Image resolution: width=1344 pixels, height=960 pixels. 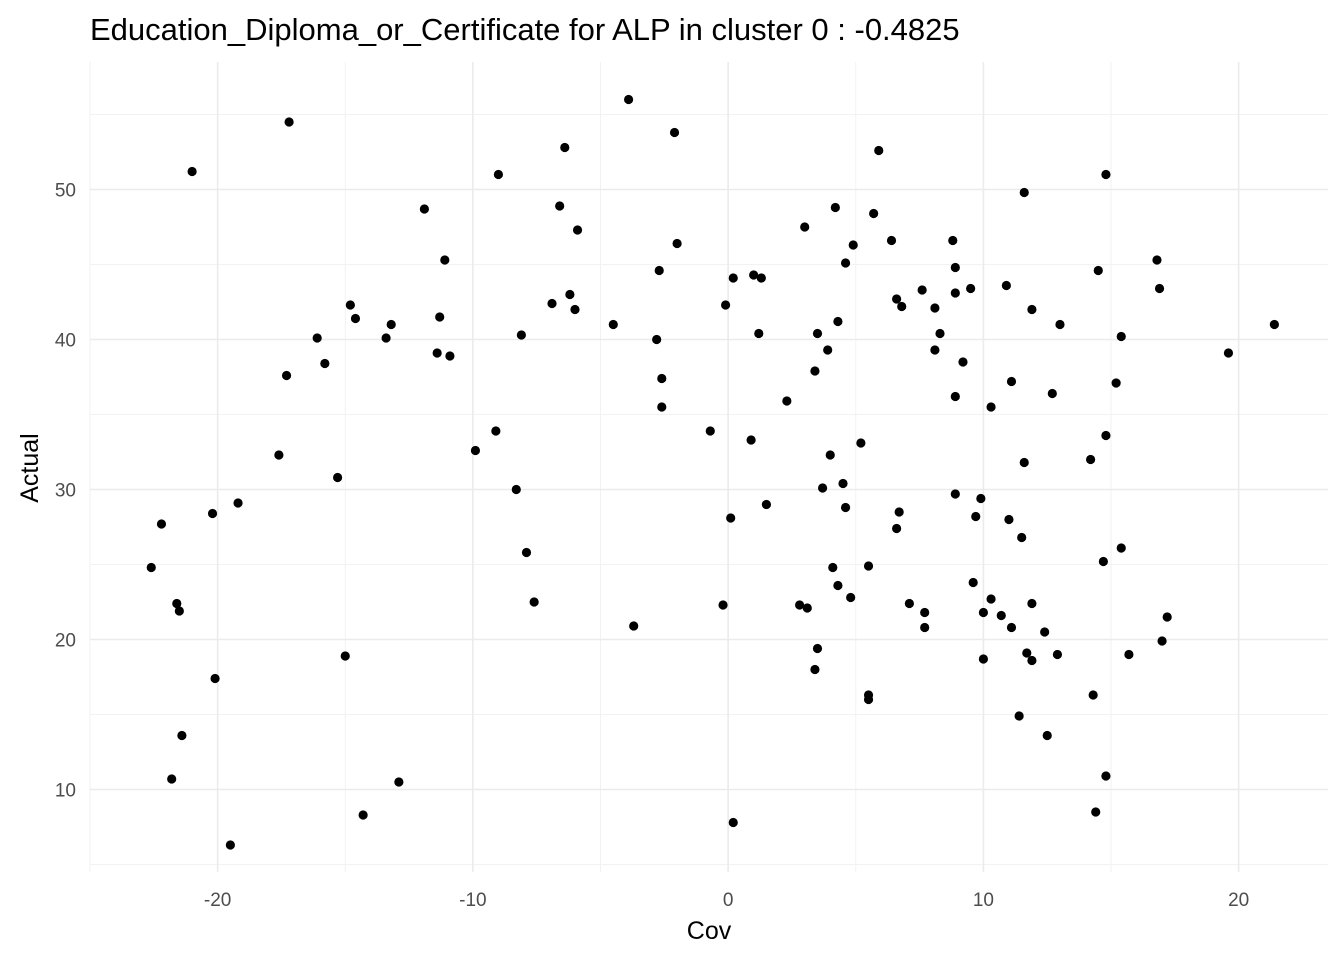 I want to click on y-tick-label: 40, so click(x=65, y=341).